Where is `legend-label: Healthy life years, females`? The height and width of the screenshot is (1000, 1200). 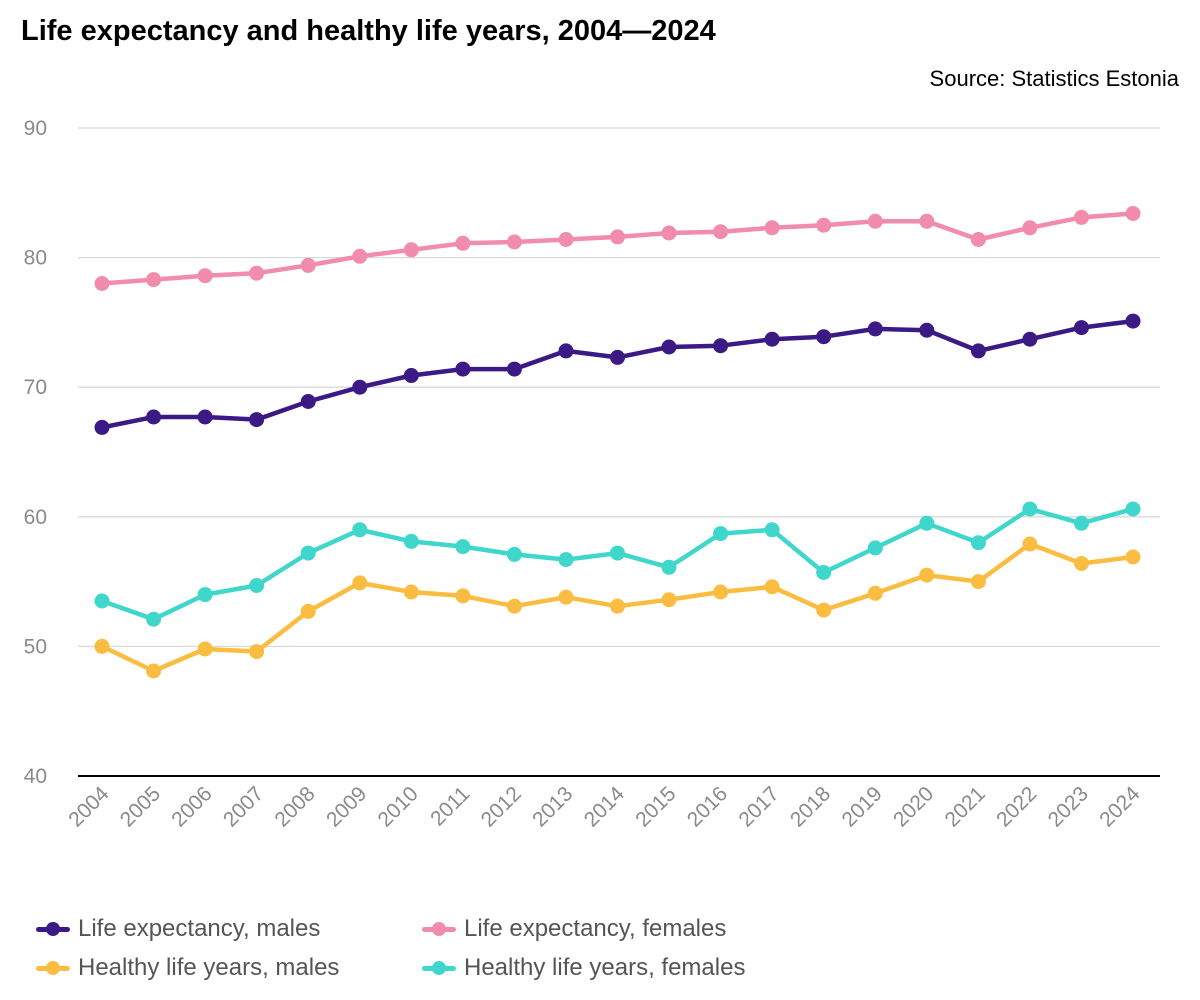 legend-label: Healthy life years, females is located at coordinates (605, 967).